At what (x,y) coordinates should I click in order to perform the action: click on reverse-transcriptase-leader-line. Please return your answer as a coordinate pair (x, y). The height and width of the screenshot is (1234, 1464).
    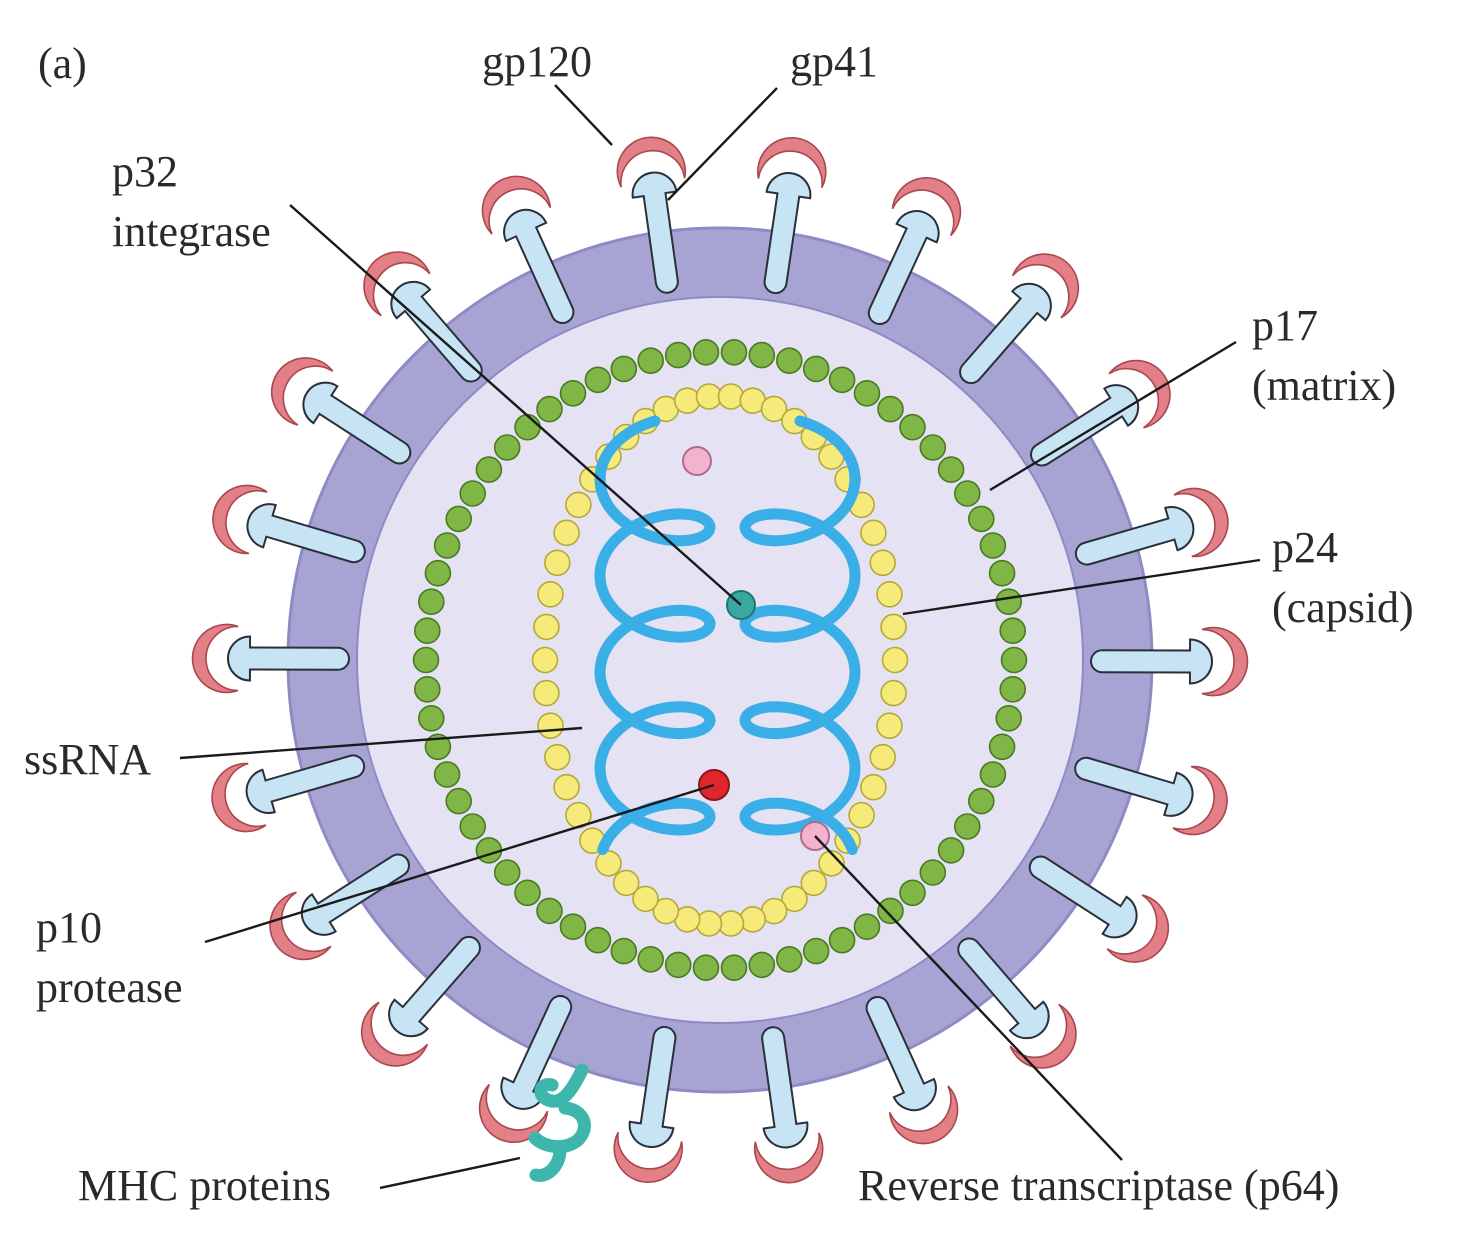
    Looking at the image, I should click on (968, 998).